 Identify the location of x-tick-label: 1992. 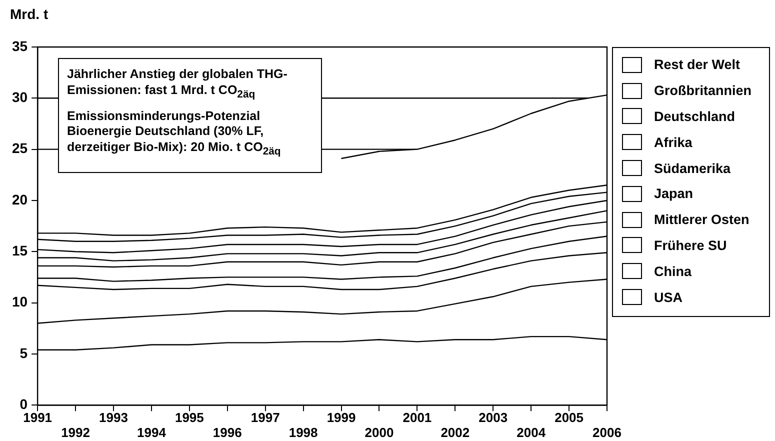
(75, 432).